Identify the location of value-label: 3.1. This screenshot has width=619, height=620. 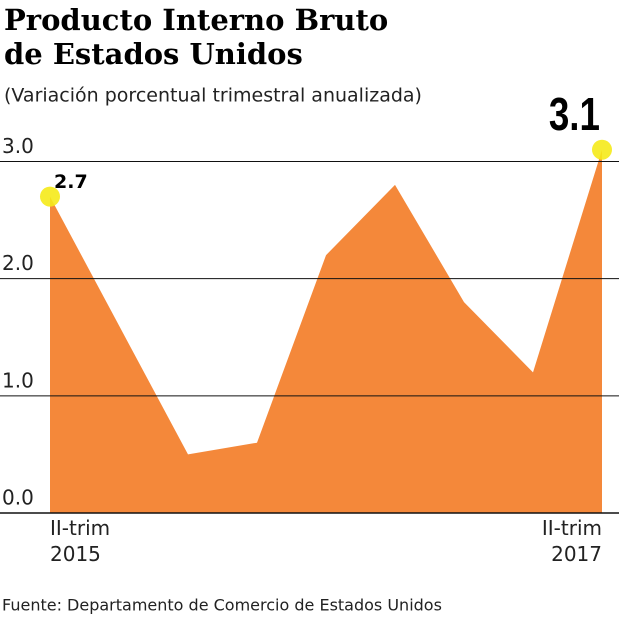
(574, 114).